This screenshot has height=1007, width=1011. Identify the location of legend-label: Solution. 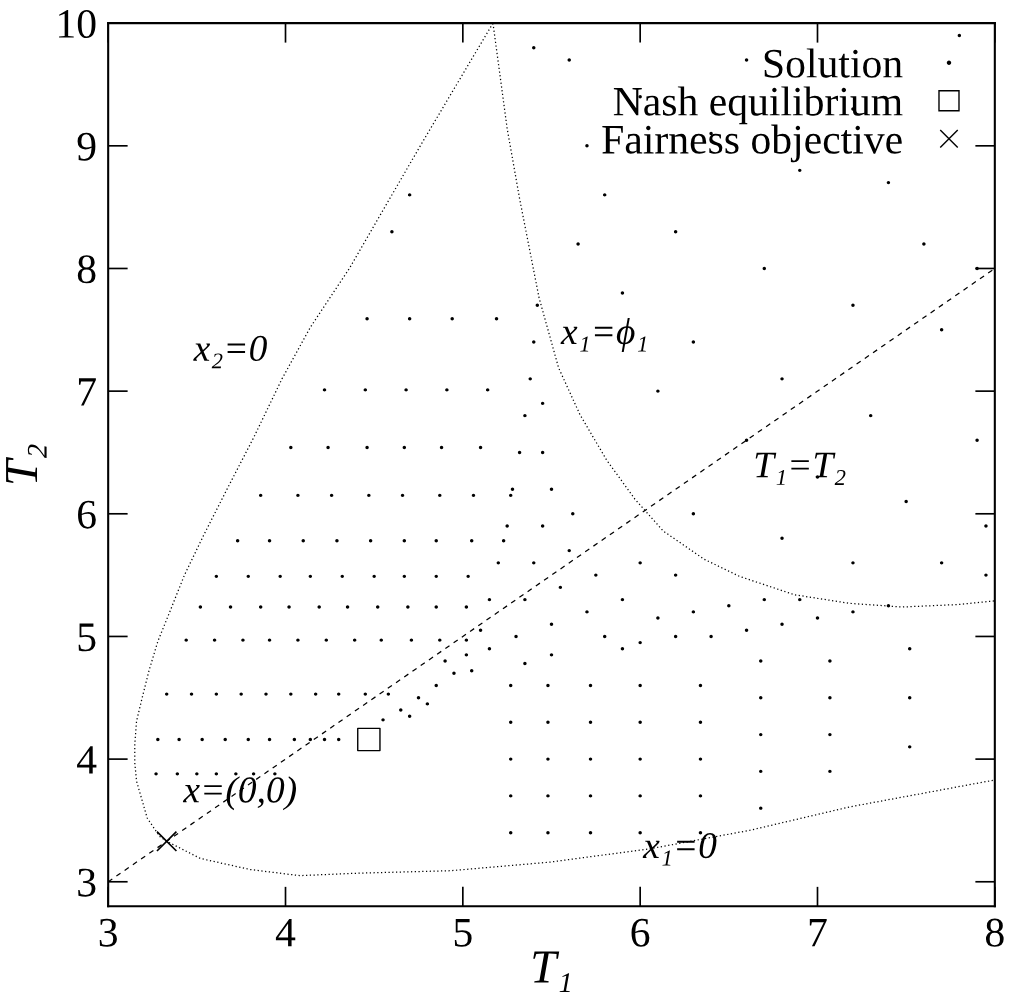
(833, 63).